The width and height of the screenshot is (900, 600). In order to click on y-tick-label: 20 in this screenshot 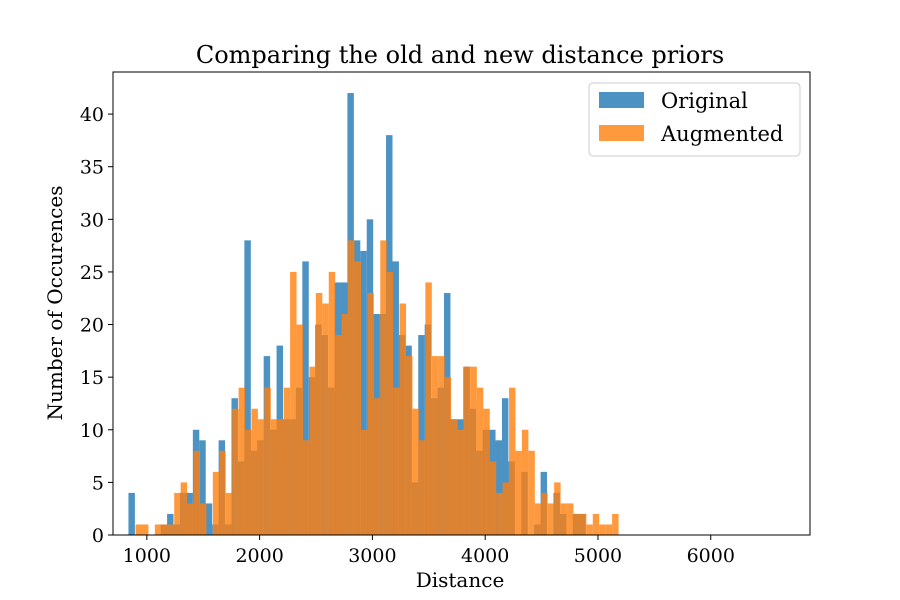, I will do `click(92, 326)`.